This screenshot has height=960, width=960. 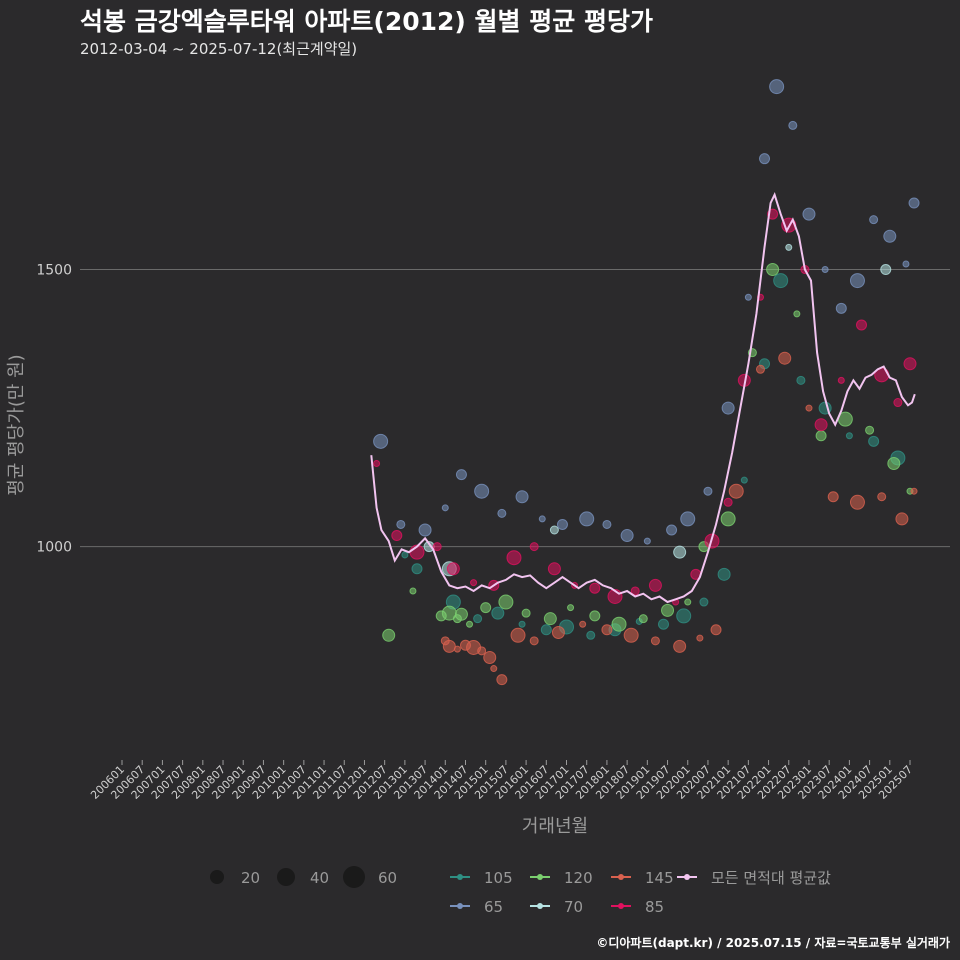 What do you see at coordinates (573, 907) in the screenshot?
I see `legend-label: 70` at bounding box center [573, 907].